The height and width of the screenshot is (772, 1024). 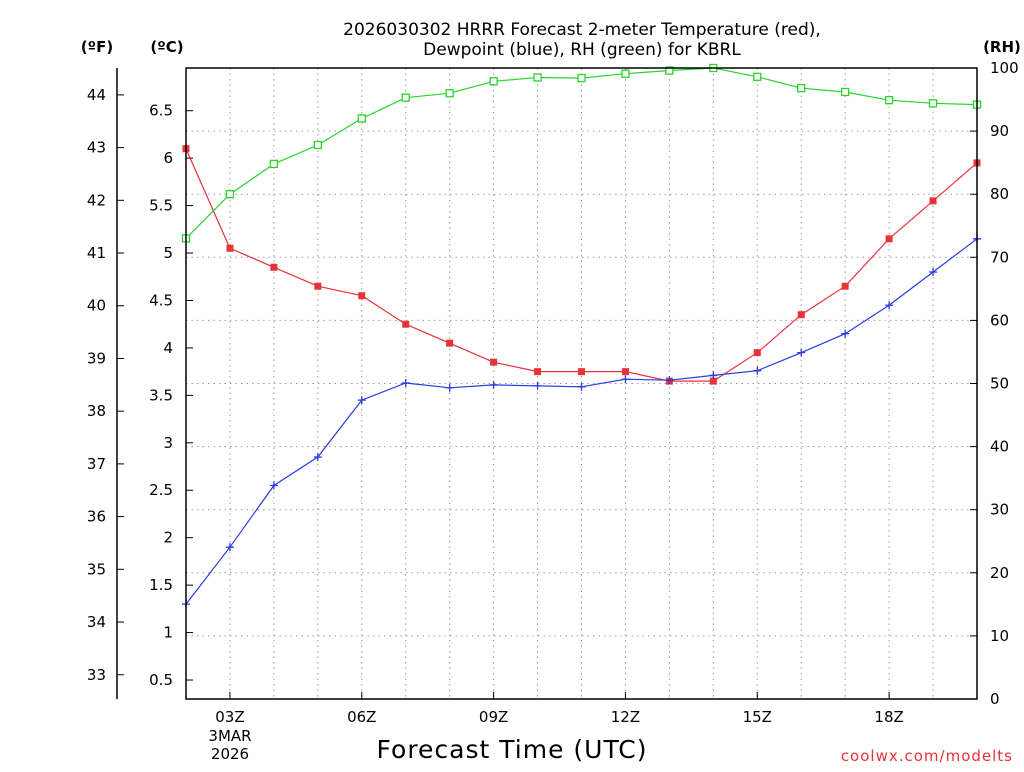 What do you see at coordinates (96, 200) in the screenshot?
I see `fahrenheit-tick-label: 42` at bounding box center [96, 200].